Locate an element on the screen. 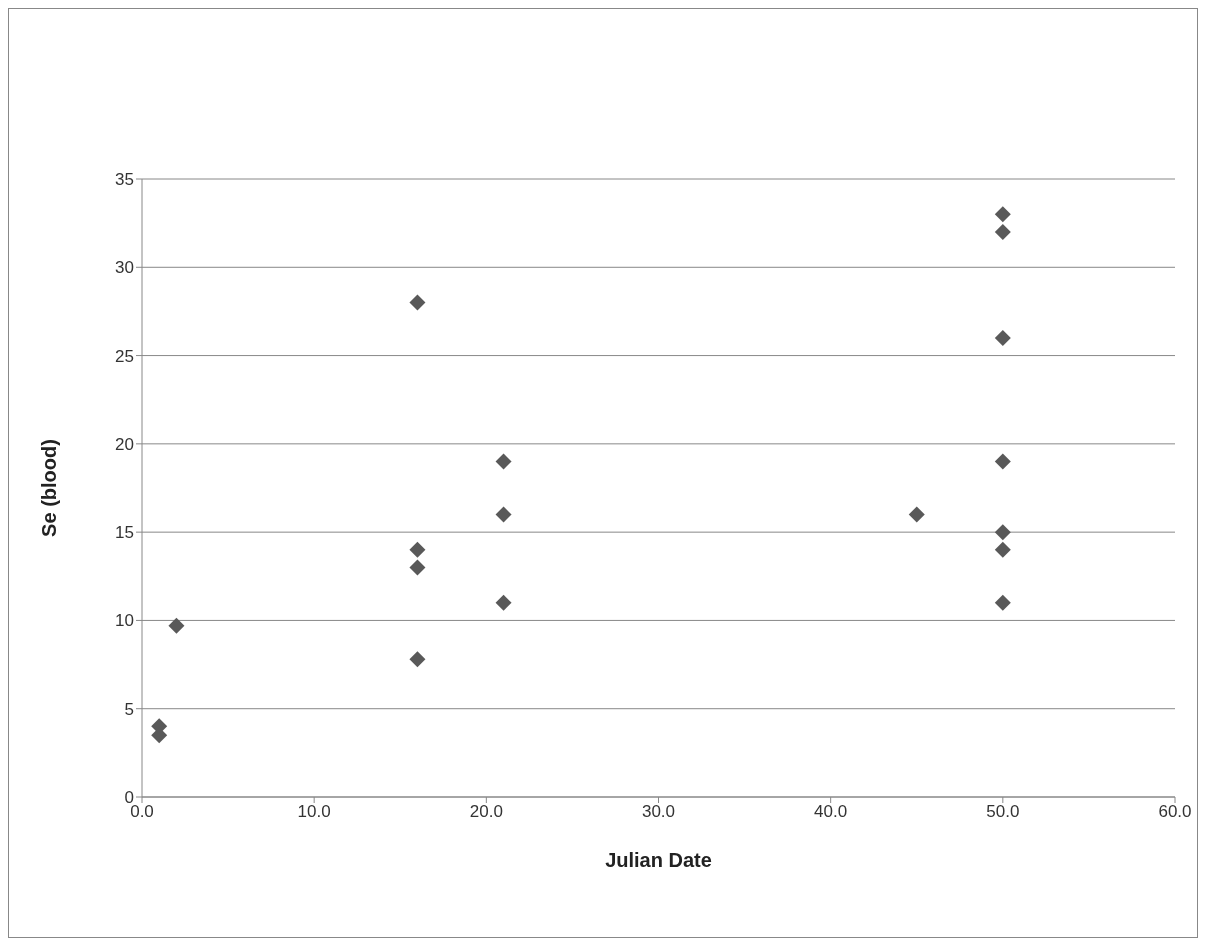  x-tick-label: 40.0 is located at coordinates (831, 812).